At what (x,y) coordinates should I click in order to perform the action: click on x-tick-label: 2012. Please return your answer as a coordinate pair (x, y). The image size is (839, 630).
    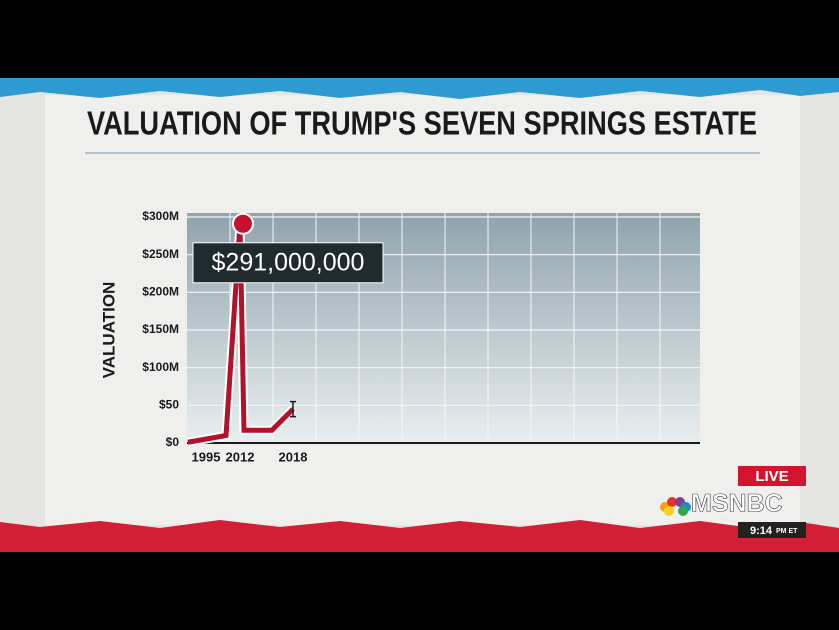
    Looking at the image, I should click on (240, 456).